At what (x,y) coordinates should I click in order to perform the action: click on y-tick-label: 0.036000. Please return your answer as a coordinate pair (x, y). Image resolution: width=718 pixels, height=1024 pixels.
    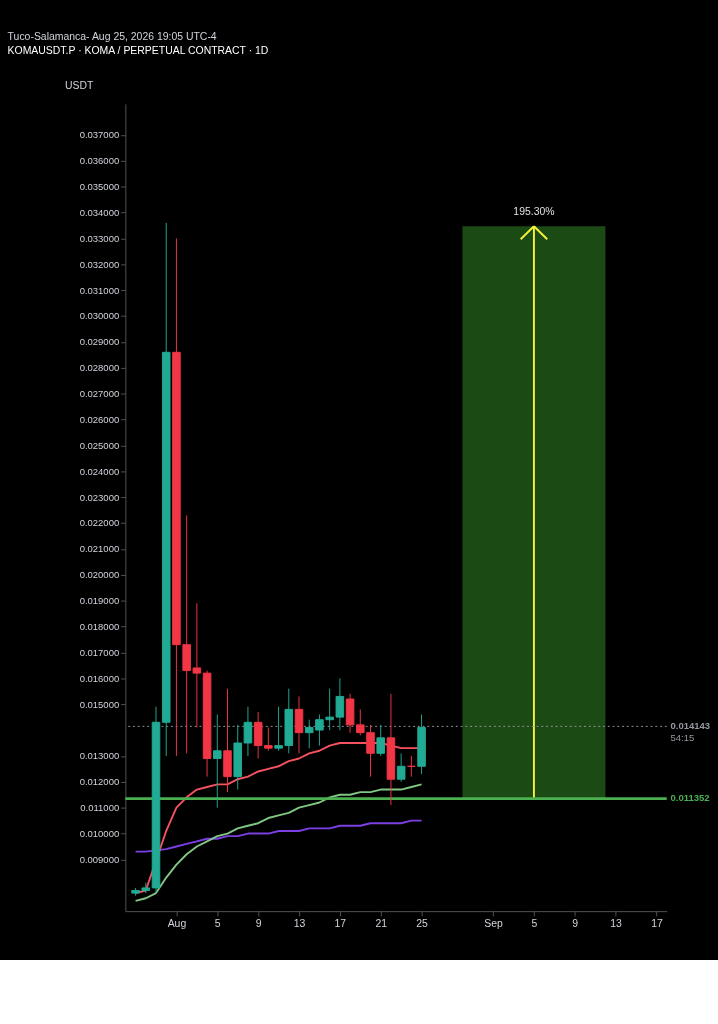
    Looking at the image, I should click on (99, 161).